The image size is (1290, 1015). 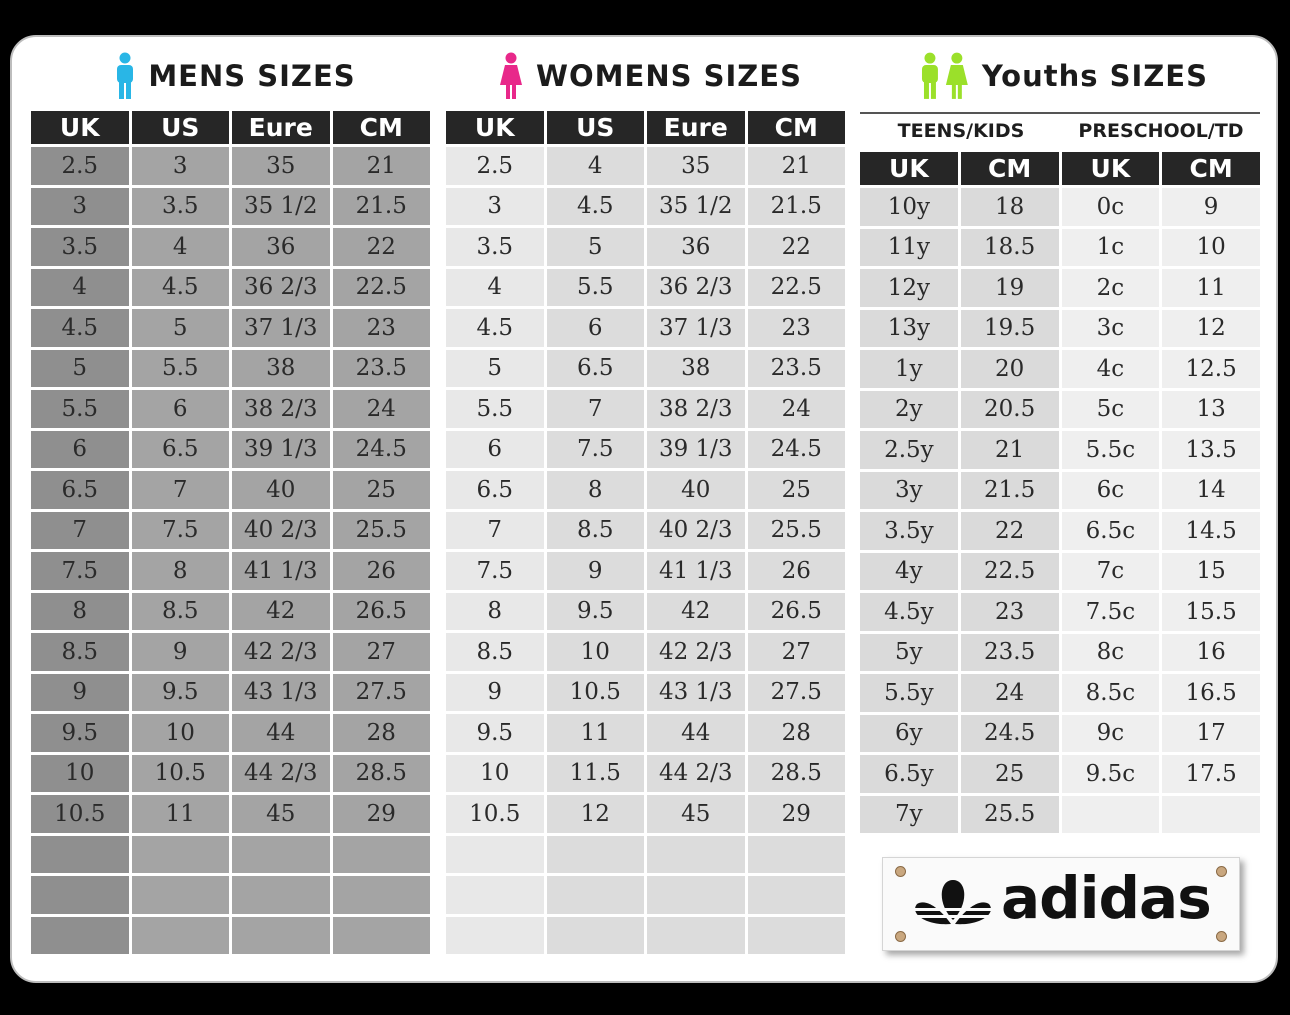 I want to click on mens-size-cell: 36, so click(x=281, y=247).